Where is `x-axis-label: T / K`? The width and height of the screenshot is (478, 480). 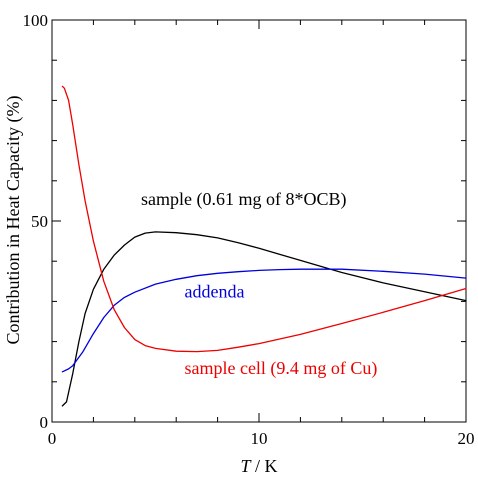 x-axis-label: T / K is located at coordinates (258, 466).